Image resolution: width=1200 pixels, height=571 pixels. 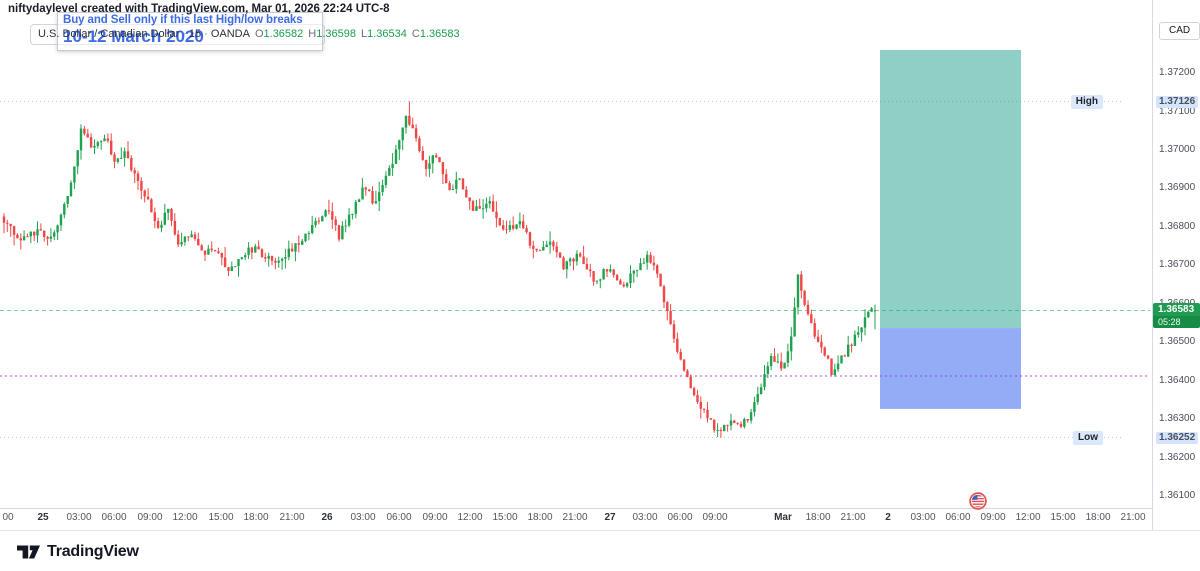 I want to click on low-level-label: Low, so click(x=1088, y=437).